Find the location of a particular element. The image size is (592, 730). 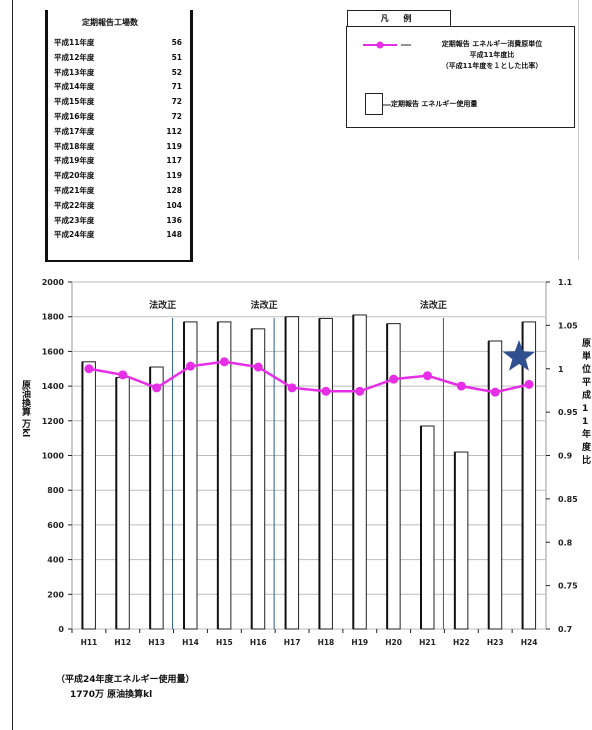

factory-row-year: 平成24年度 is located at coordinates (74, 235).